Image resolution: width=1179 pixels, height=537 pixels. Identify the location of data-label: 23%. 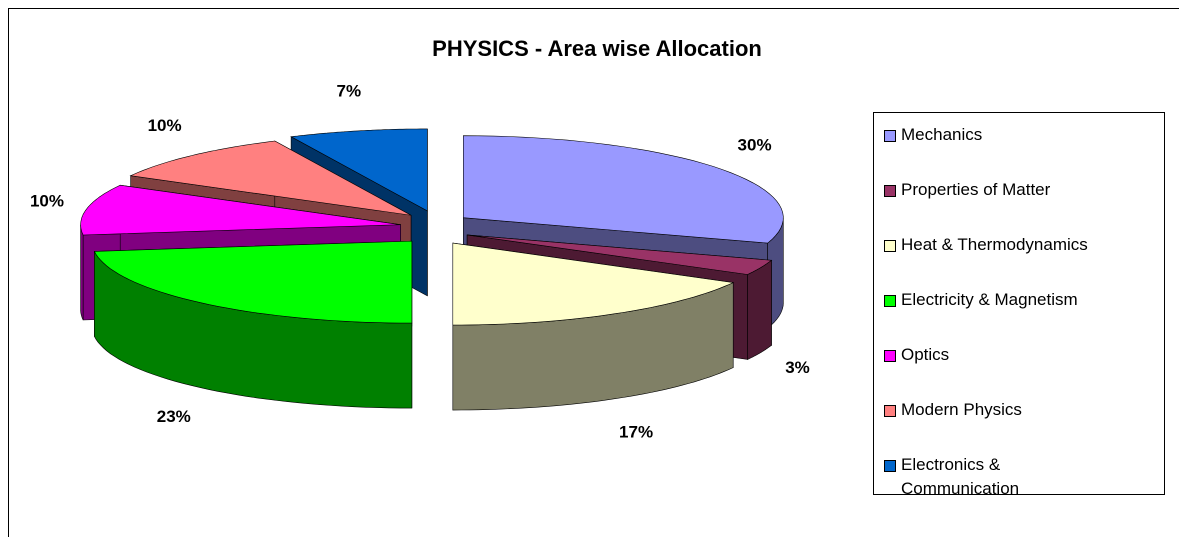
(174, 416).